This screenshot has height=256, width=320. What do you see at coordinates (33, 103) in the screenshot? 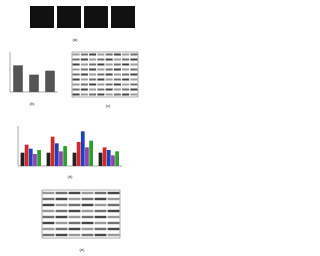
I see `panel-label: (b)` at bounding box center [33, 103].